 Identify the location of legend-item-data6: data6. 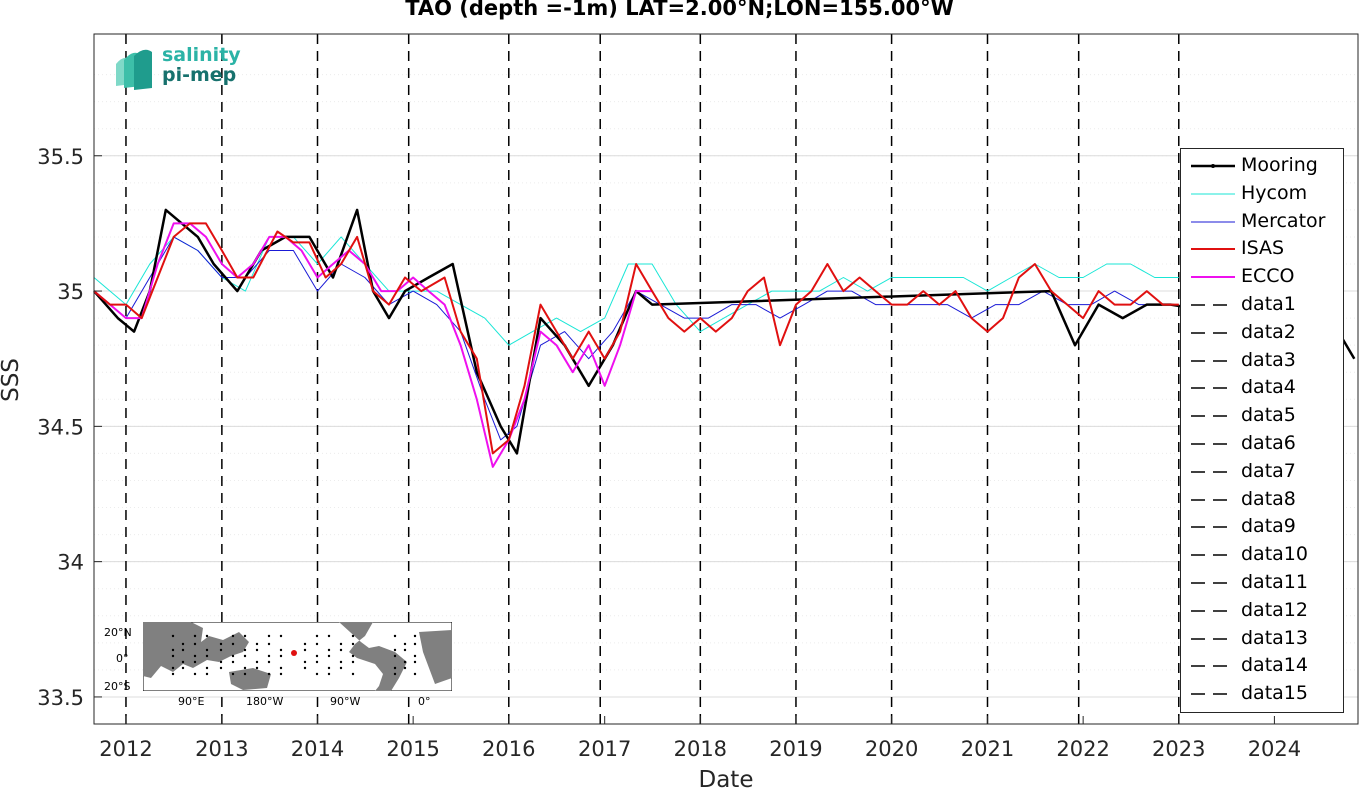
(1262, 444).